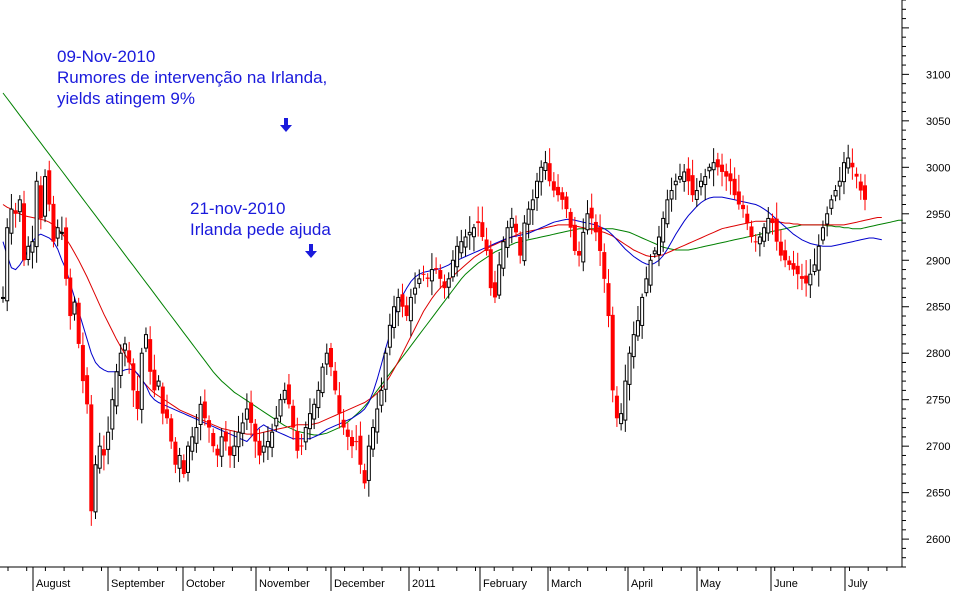  Describe the element at coordinates (53, 584) in the screenshot. I see `x-tick-label: August` at that location.